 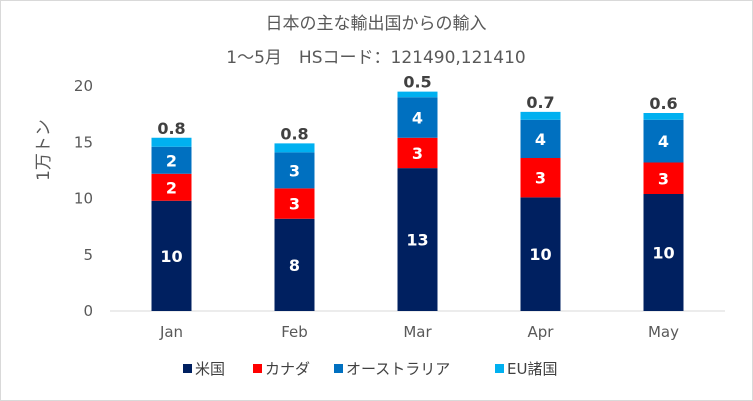 I want to click on data-label: 0.7, so click(x=540, y=102).